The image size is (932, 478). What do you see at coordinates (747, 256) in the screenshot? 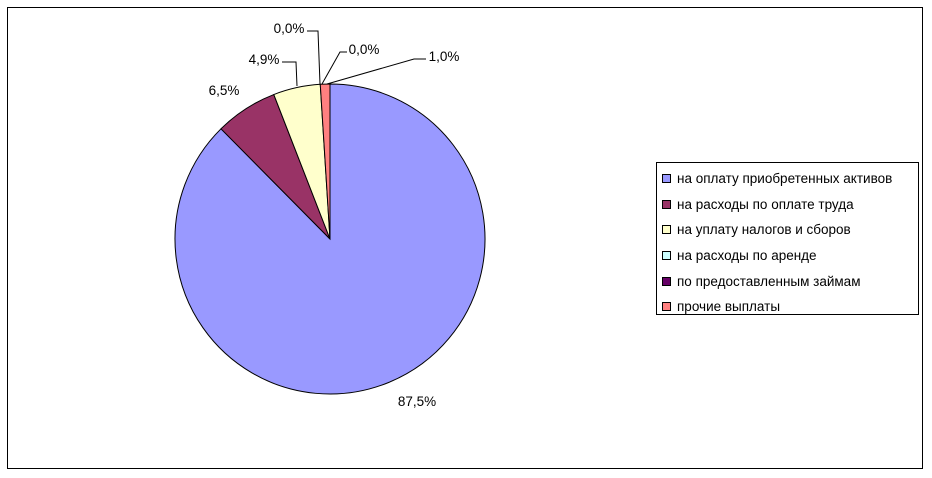
I see `legend-label: на расходы по аренде` at bounding box center [747, 256].